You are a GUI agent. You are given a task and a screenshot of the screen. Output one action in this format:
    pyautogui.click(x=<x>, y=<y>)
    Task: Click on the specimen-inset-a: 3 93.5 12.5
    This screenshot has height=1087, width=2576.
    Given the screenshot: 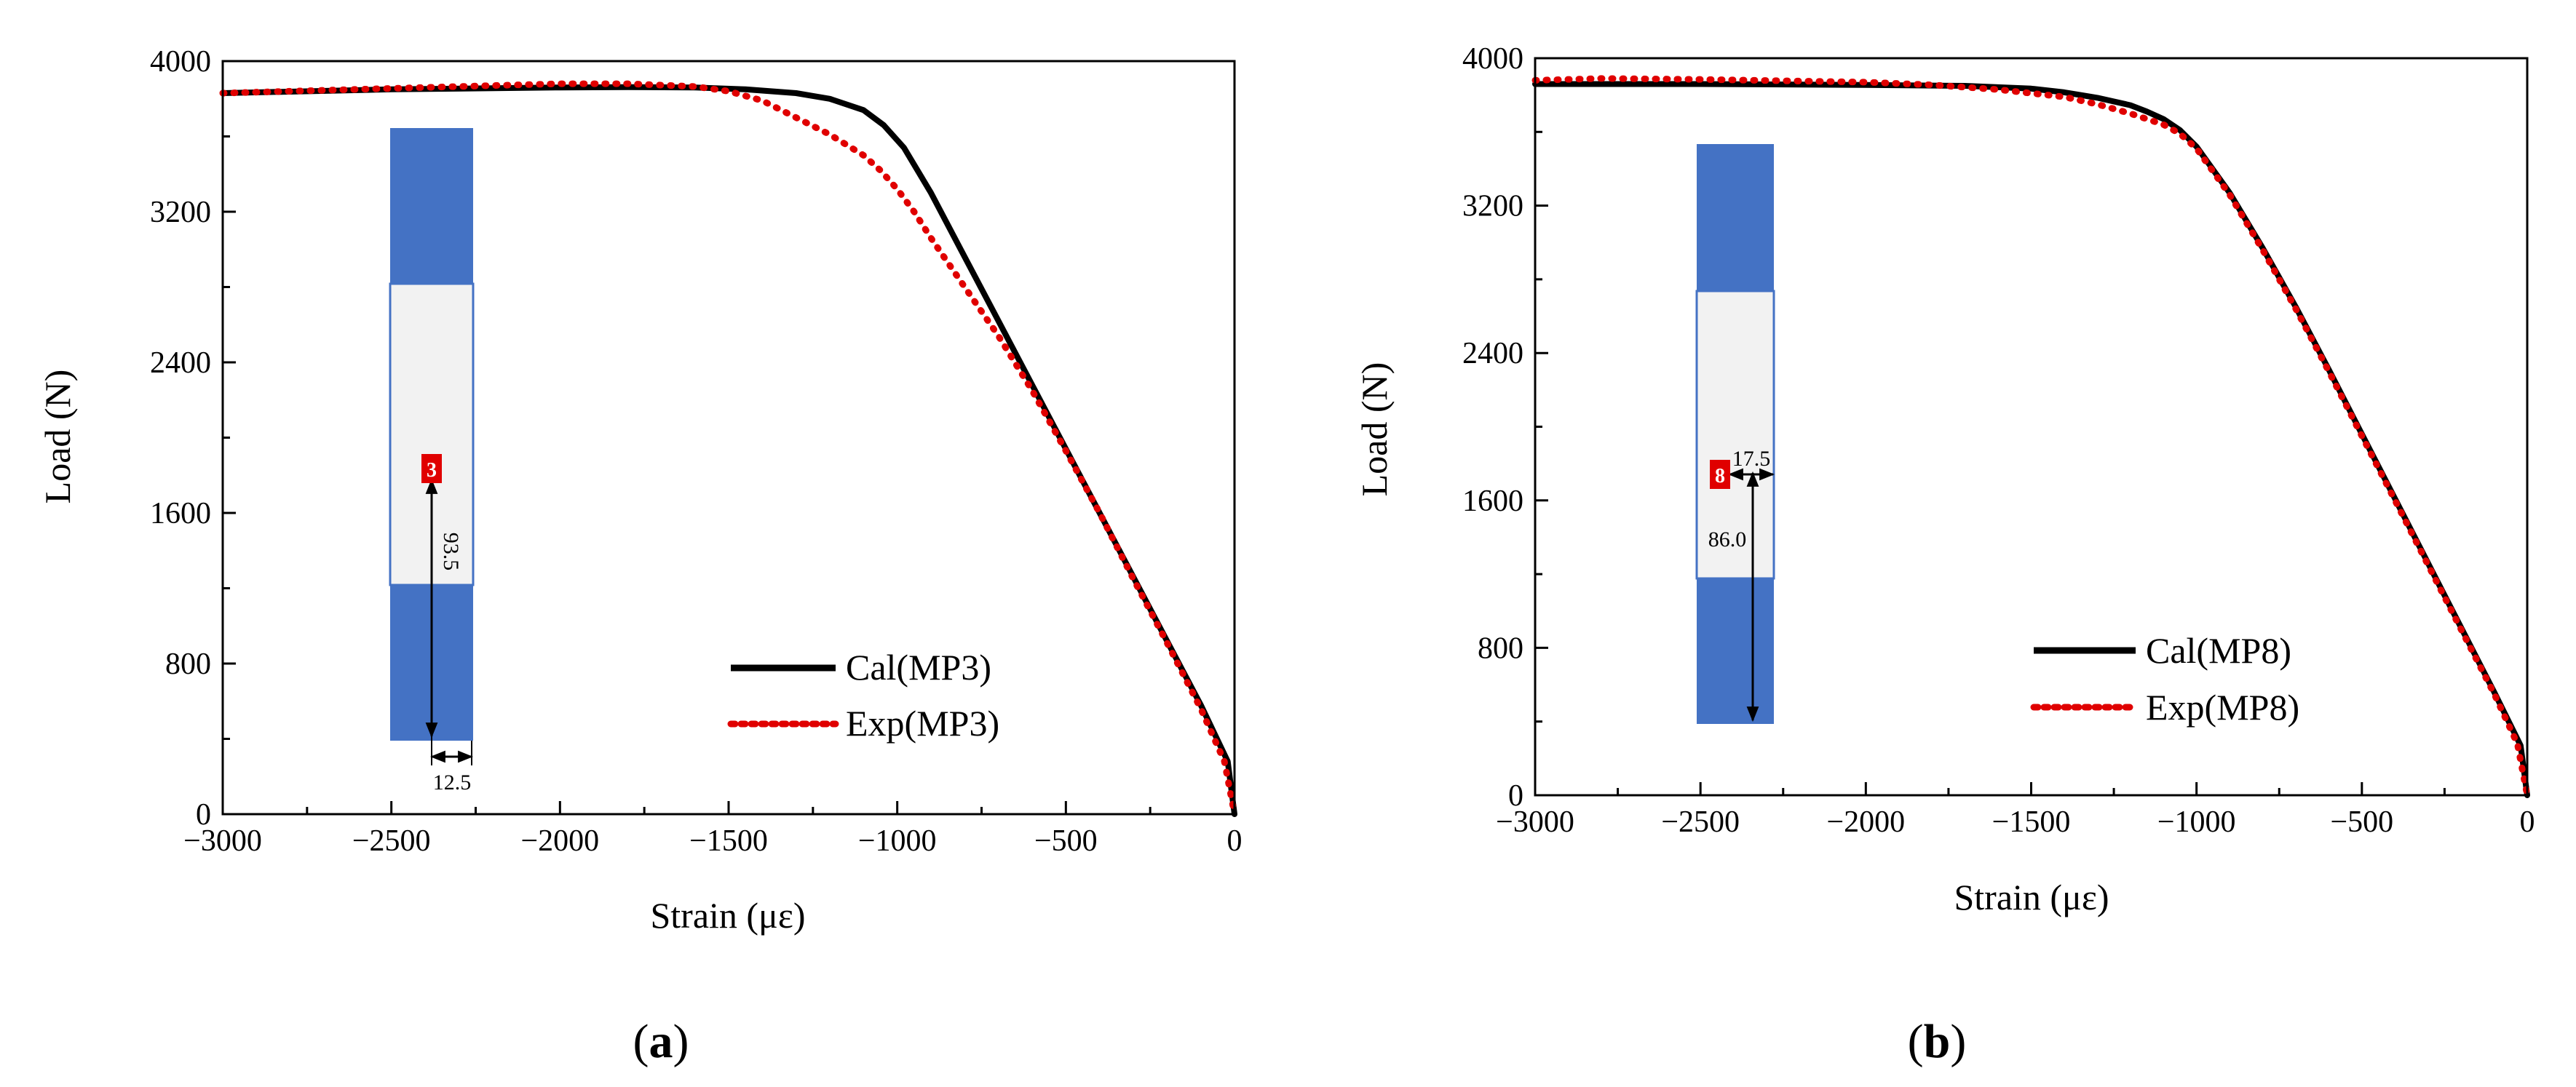 What is the action you would take?
    pyautogui.click(x=432, y=461)
    